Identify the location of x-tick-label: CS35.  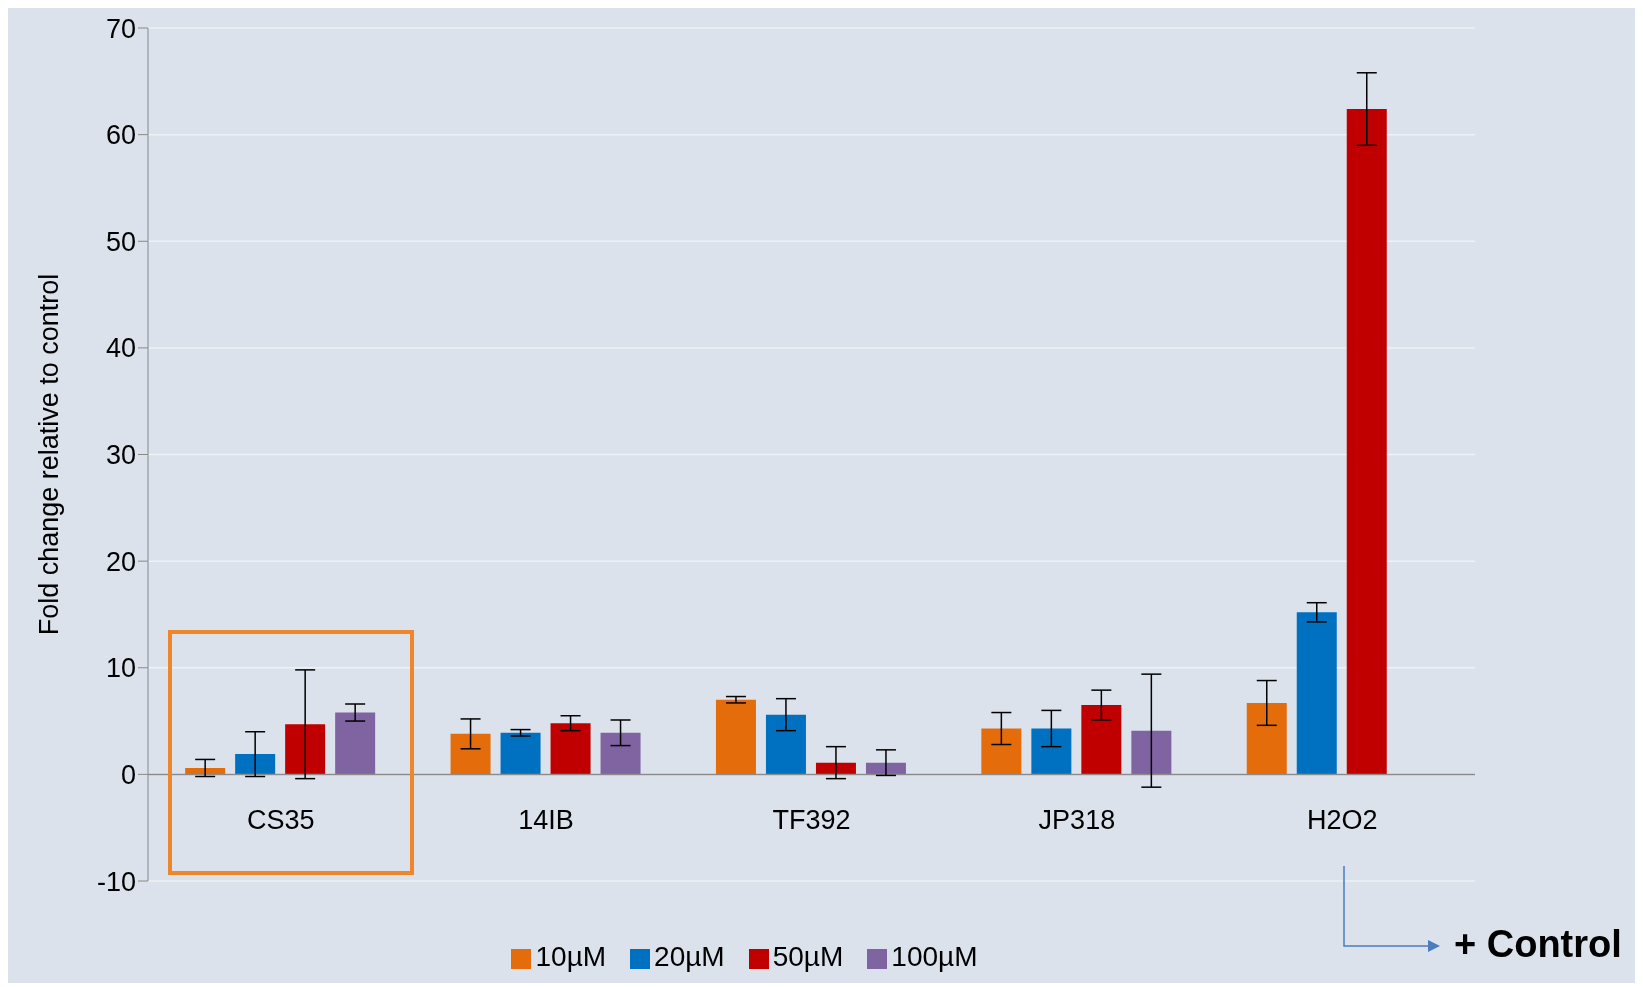
(280, 820).